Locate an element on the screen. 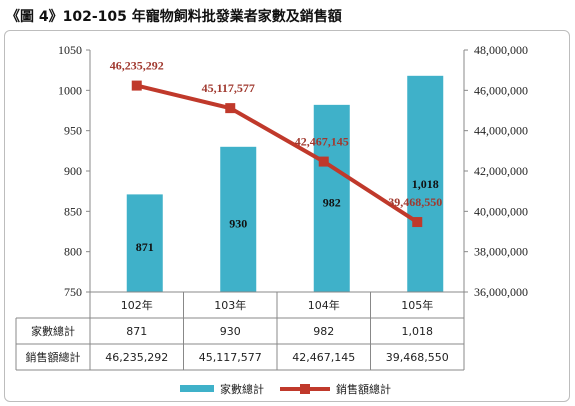 The image size is (575, 406). table-cell: 39,468,550 is located at coordinates (417, 357).